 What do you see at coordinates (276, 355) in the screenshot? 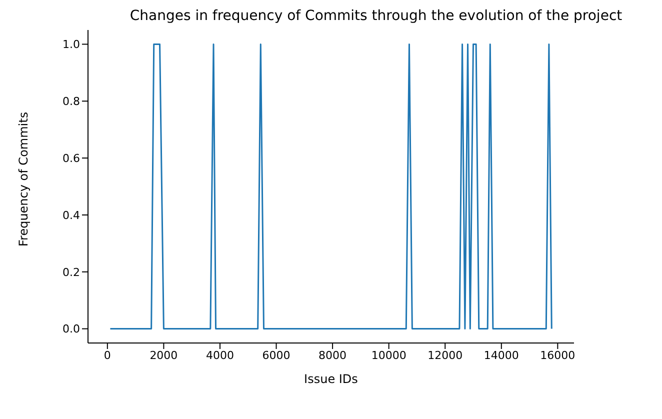
I see `x-tick-label: 6000` at bounding box center [276, 355].